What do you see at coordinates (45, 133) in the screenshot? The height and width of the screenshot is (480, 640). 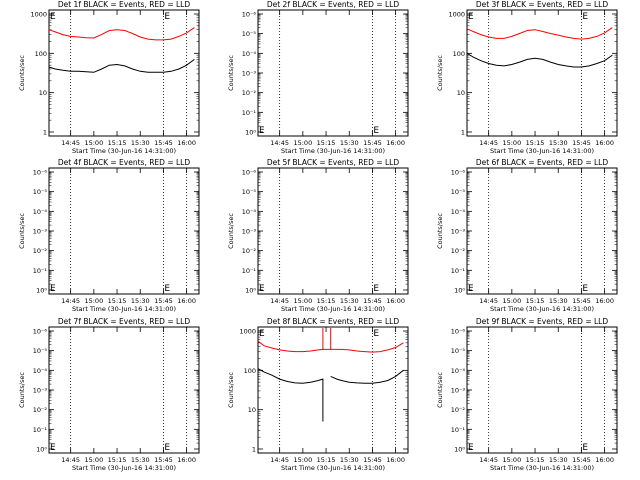 I see `y-tick-label: 1` at bounding box center [45, 133].